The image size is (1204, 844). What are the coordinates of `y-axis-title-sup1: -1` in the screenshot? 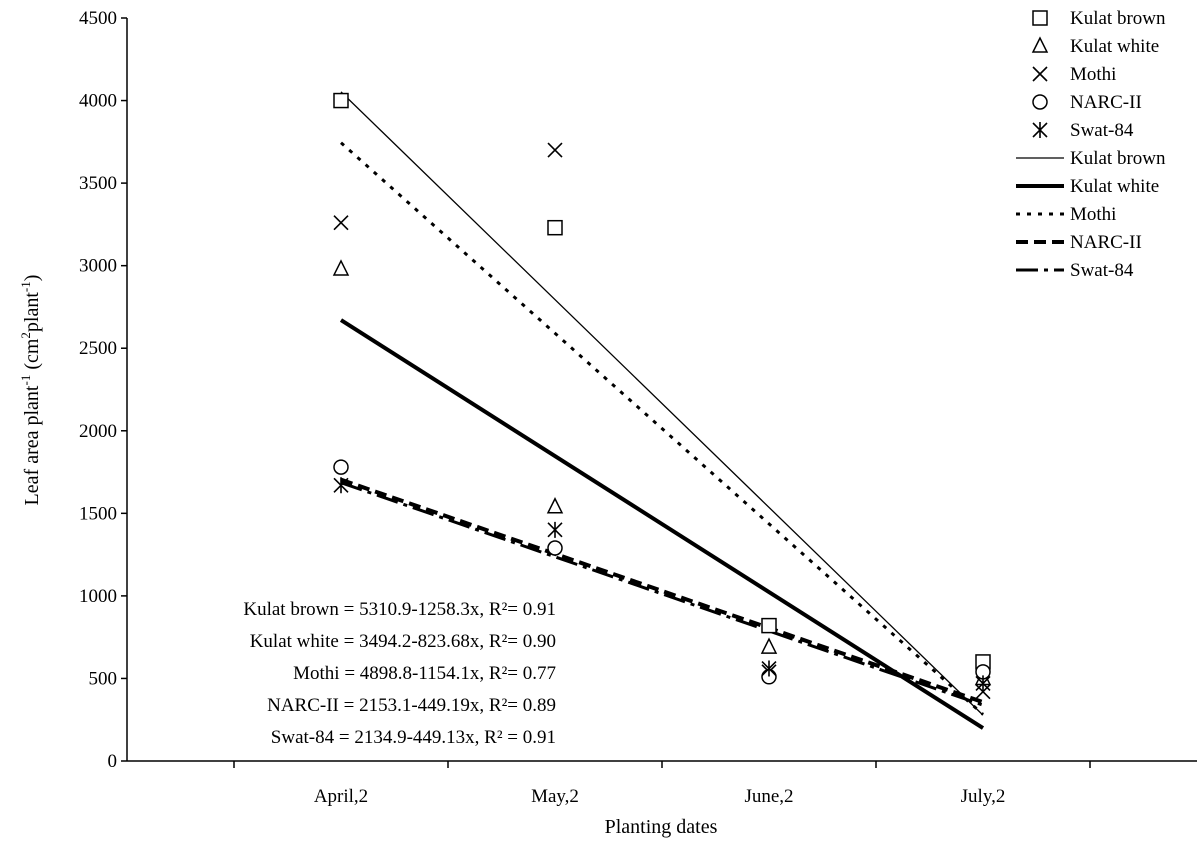 It's located at (25, 380).